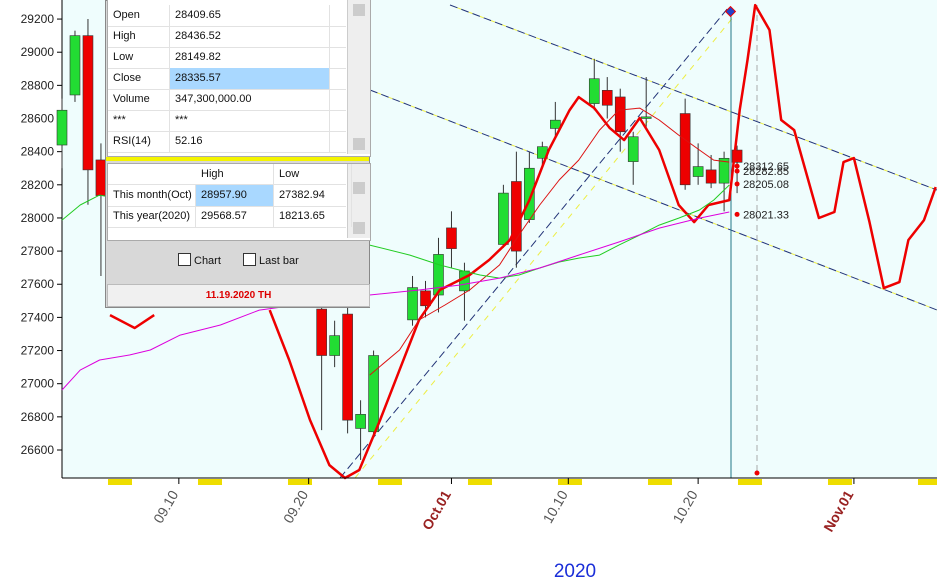 Image resolution: width=937 pixels, height=581 pixels. Describe the element at coordinates (38, 85) in the screenshot. I see `y-tick-label: 28800` at that location.